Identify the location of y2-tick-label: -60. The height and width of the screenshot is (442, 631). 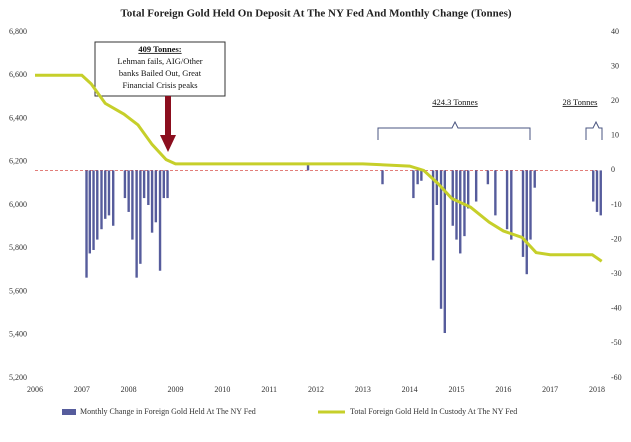
(616, 377).